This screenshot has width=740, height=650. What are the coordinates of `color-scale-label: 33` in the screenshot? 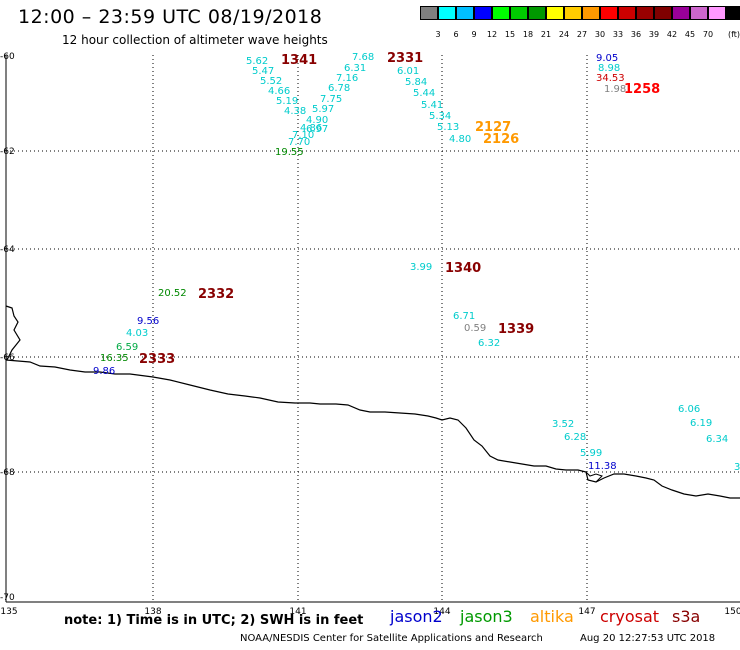 It's located at (618, 34).